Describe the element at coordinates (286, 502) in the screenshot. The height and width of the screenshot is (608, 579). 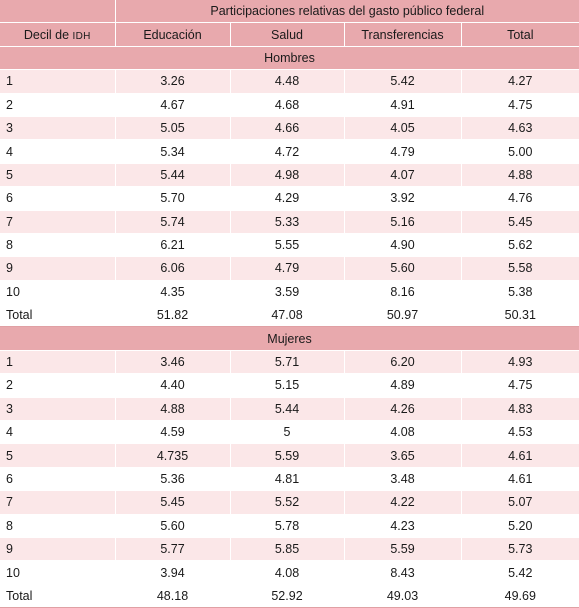
I see `value-cell: 5.52` at that location.